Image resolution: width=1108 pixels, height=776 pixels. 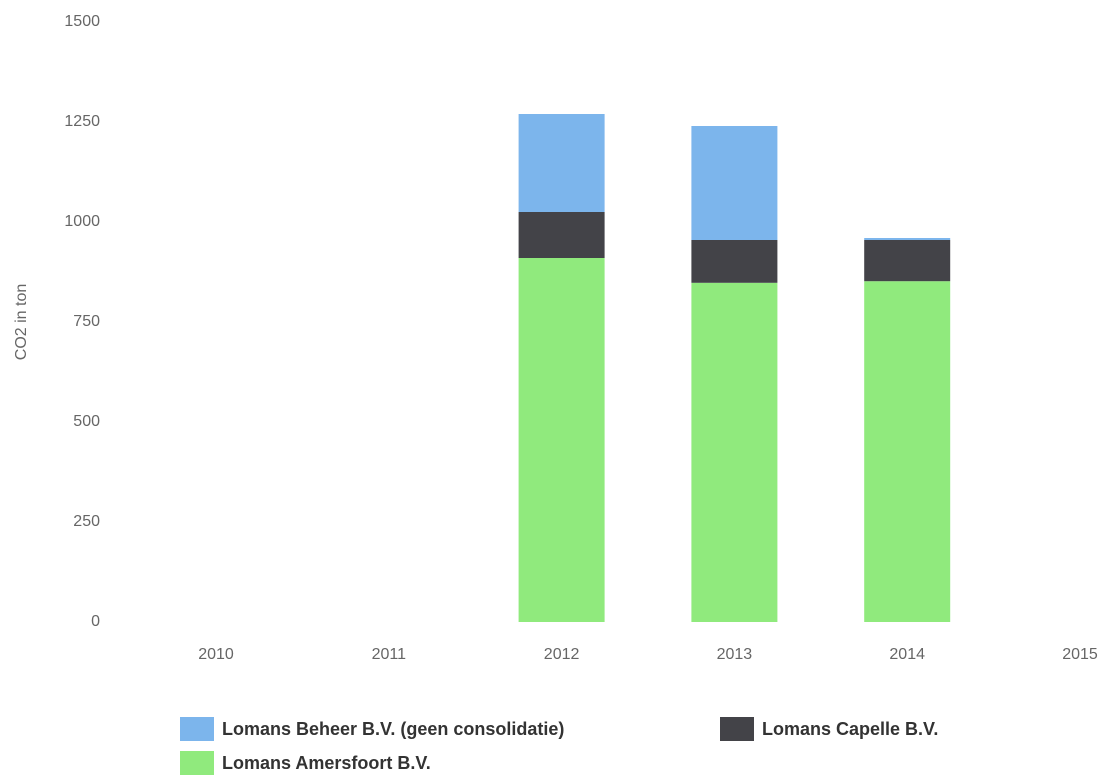 What do you see at coordinates (393, 729) in the screenshot?
I see `legend-label: Lomans Beheer B.V. (geen consolidatie)` at bounding box center [393, 729].